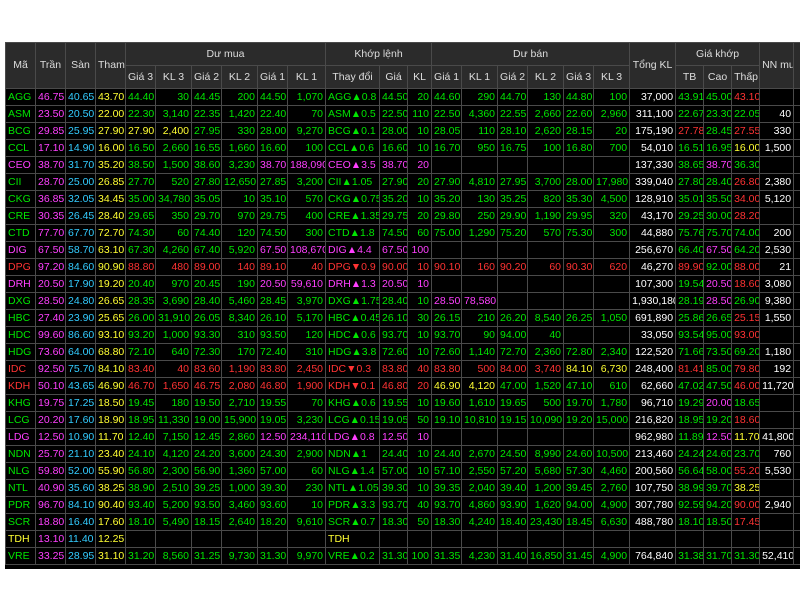 The height and width of the screenshot is (600, 800). Describe the element at coordinates (206, 284) in the screenshot. I see `cell: 20.45` at that location.